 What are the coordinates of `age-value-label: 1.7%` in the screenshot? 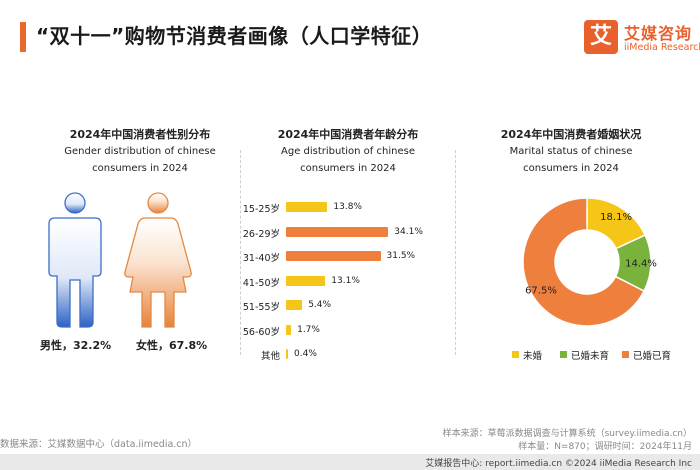 It's located at (308, 329).